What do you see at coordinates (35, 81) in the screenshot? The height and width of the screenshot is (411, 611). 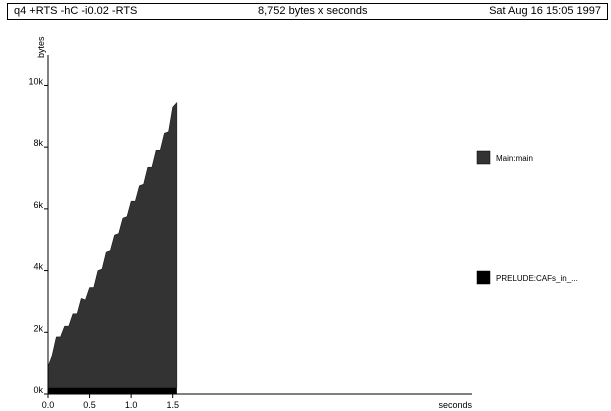 I see `y-tick-label: 10k` at bounding box center [35, 81].